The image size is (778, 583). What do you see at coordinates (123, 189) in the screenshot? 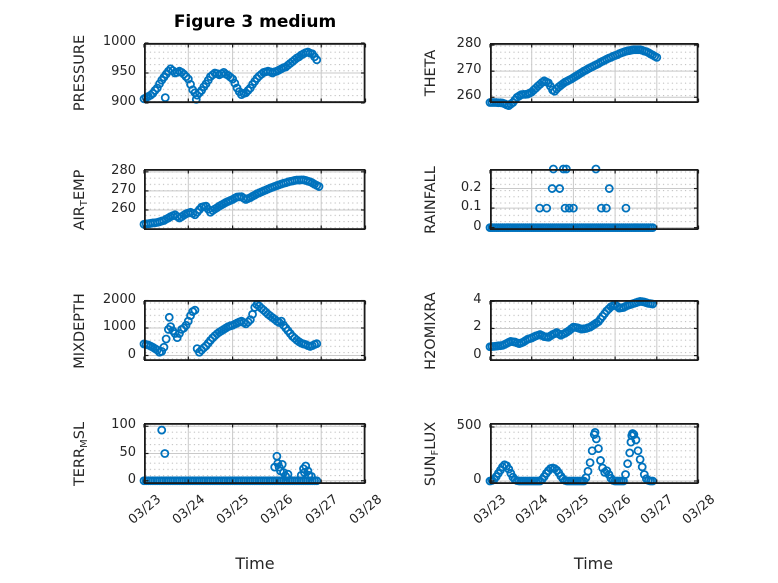
I see `y-tick-label-airtemp: 270` at bounding box center [123, 189].